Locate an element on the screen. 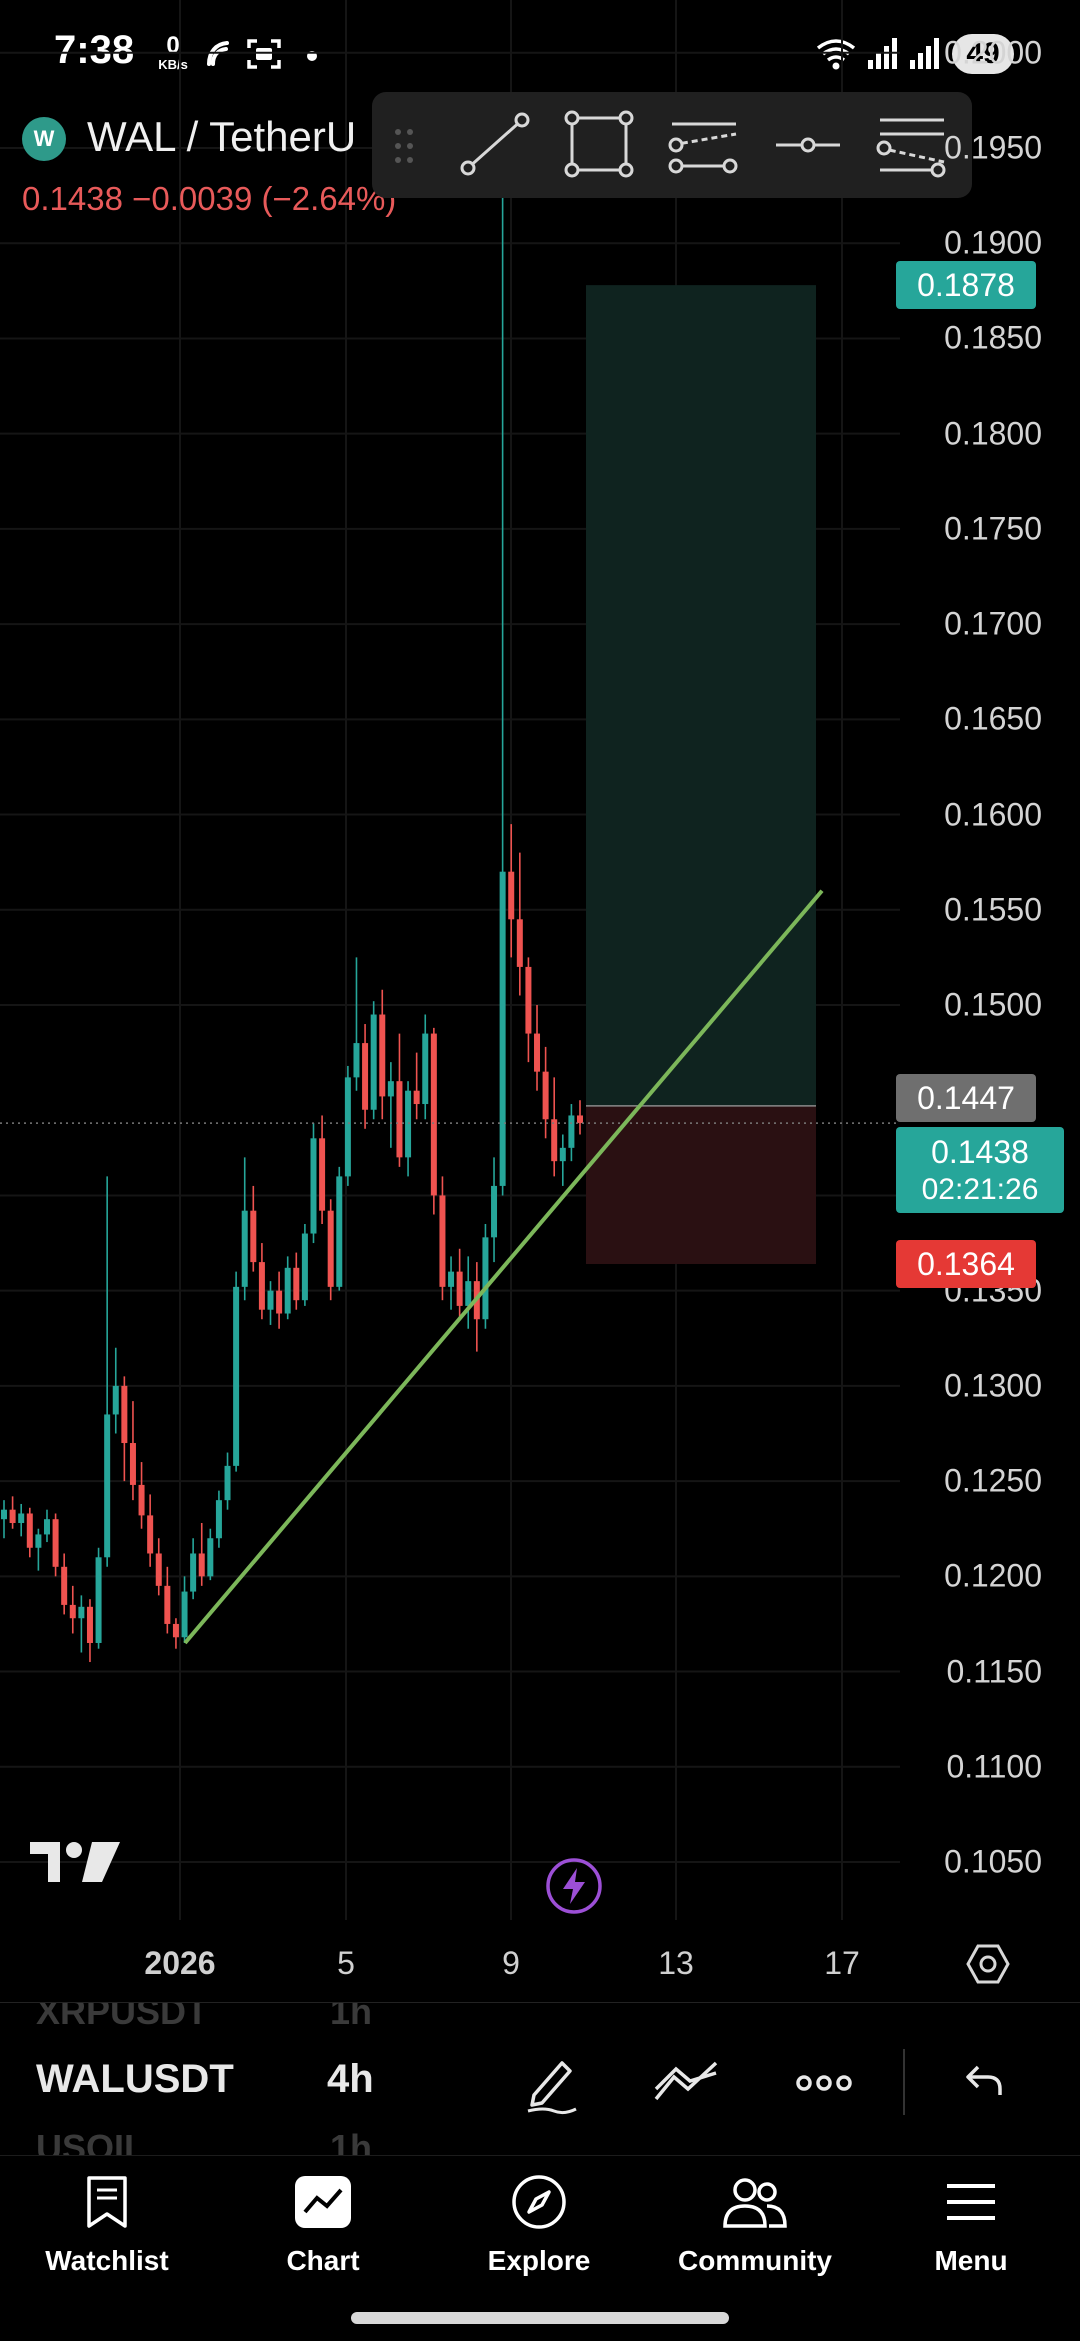 The width and height of the screenshot is (1080, 2341). entry-price-tag: 0.1447 is located at coordinates (966, 1097).